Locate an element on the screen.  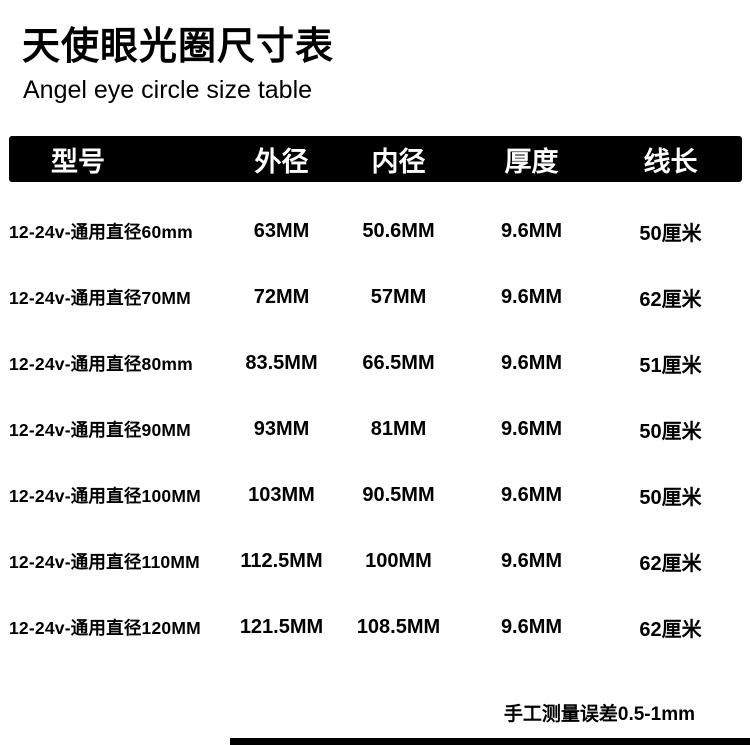
table-row: 12-24v-通用直径90MM 93MM 81MM 9.6MM 50厘米 is located at coordinates (375, 429).